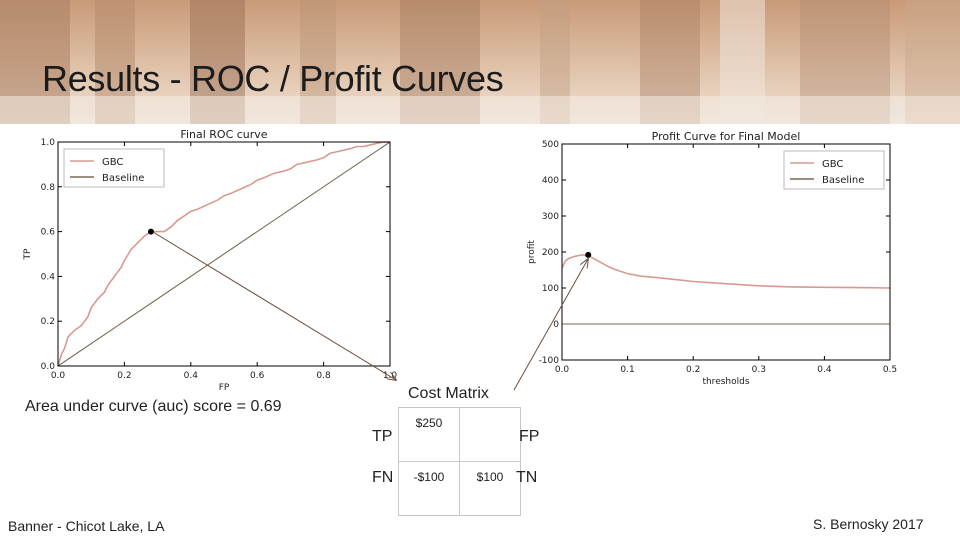 Image resolution: width=960 pixels, height=540 pixels. What do you see at coordinates (383, 477) in the screenshot?
I see `cost-row-label-fn: FN` at bounding box center [383, 477].